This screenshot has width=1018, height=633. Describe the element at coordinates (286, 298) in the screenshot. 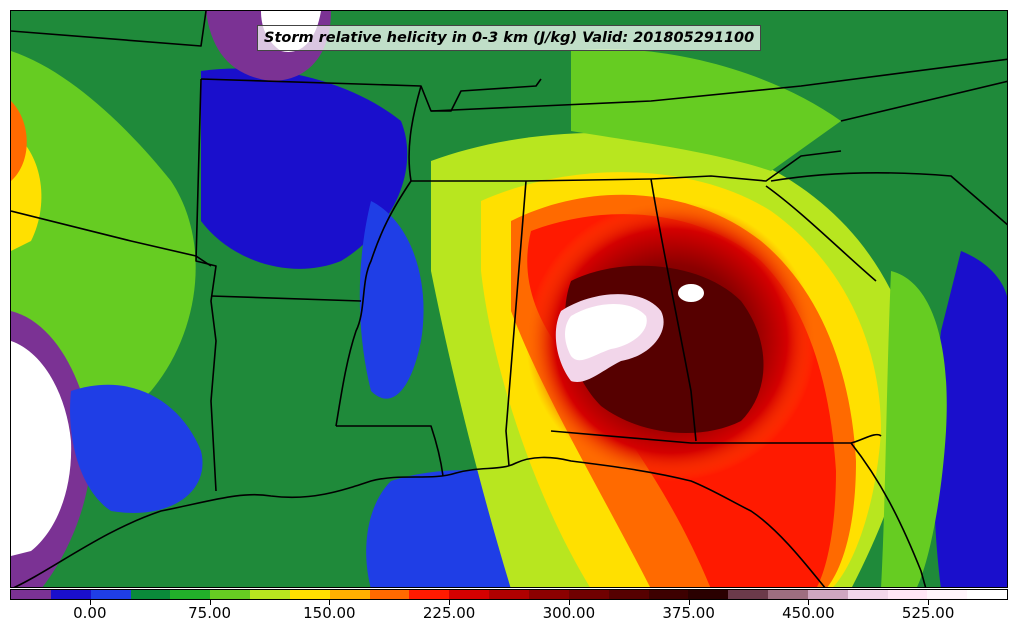

I see `border-ar-la` at that location.